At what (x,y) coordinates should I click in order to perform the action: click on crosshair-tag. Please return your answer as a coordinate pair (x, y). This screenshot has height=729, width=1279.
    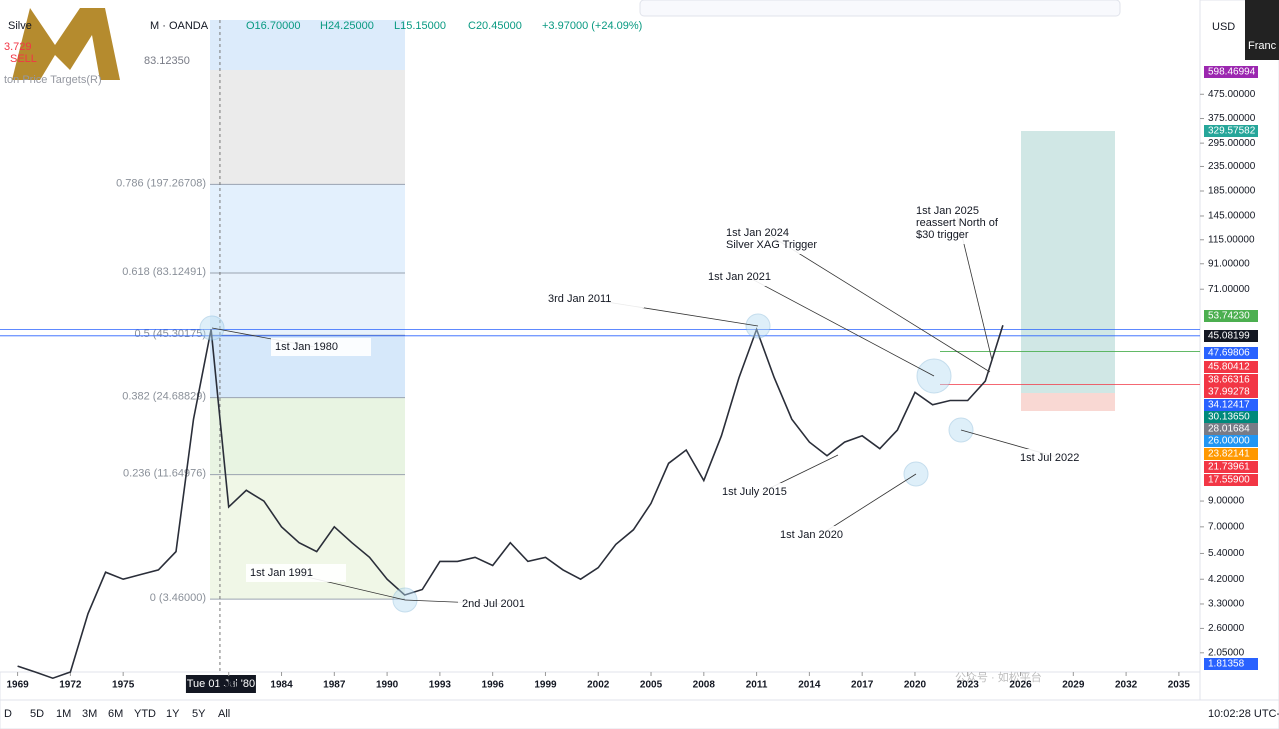
    Looking at the image, I should click on (220, 684).